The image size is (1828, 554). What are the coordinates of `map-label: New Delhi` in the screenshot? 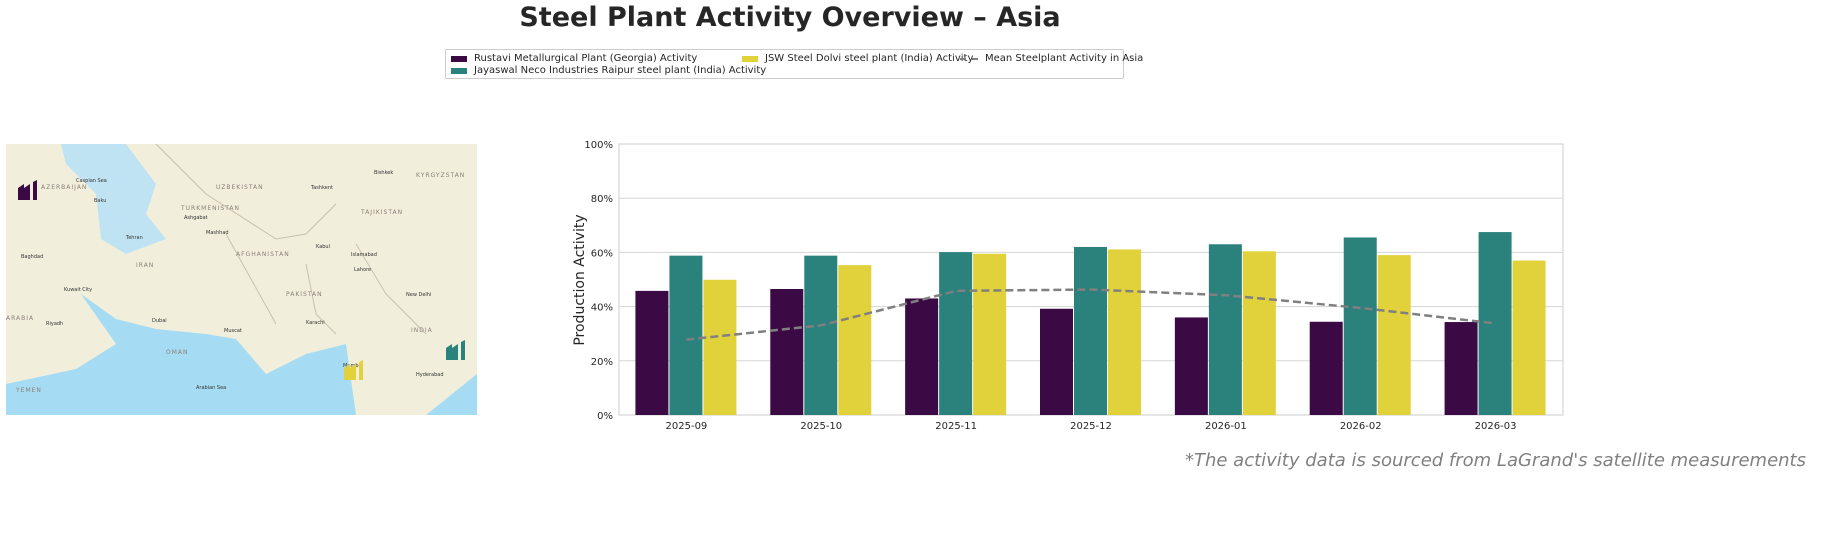 It's located at (418, 295).